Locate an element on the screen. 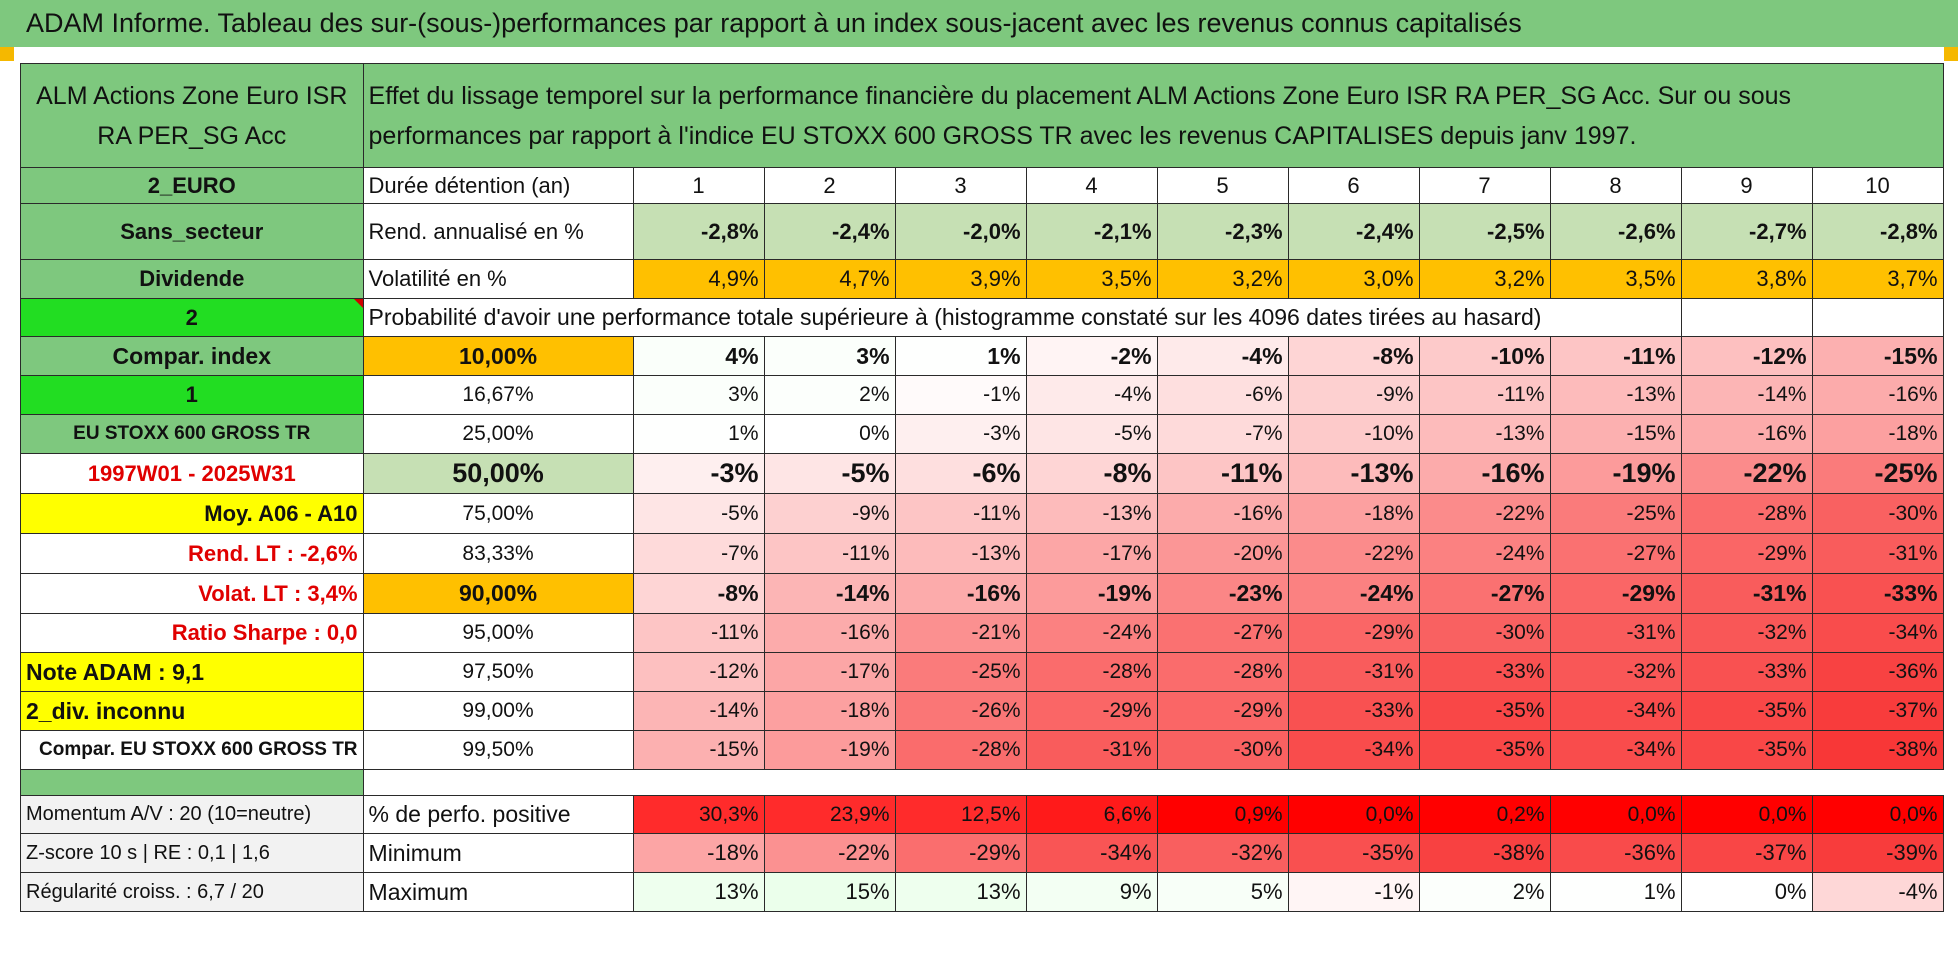 The width and height of the screenshot is (1958, 977). minimum-label: Minimum is located at coordinates (498, 853).